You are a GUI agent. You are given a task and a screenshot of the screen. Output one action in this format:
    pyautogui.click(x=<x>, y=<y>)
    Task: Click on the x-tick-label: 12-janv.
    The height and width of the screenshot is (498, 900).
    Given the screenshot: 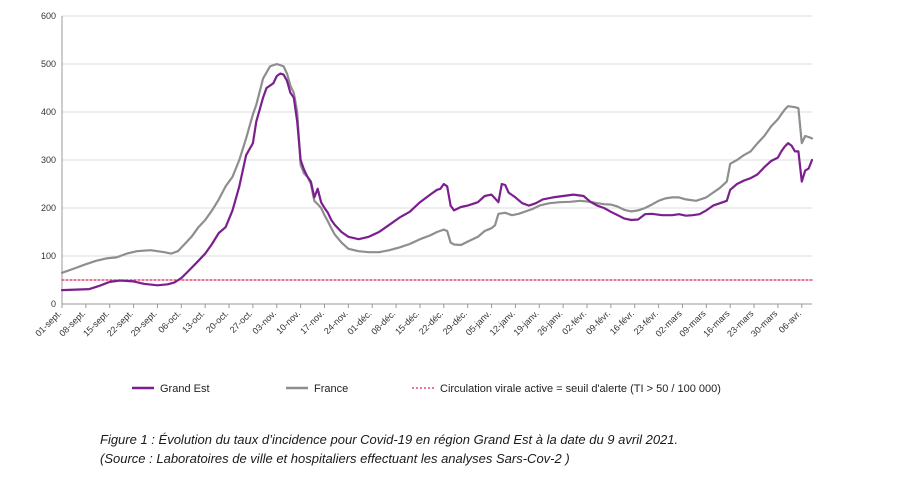 What is the action you would take?
    pyautogui.click(x=502, y=322)
    